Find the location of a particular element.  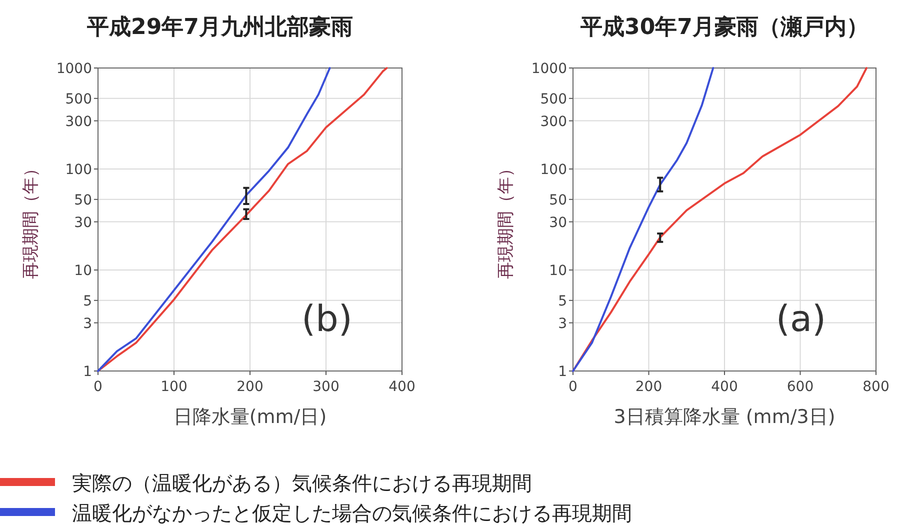

legend-label: 温暖化がなかったと仮定した場合の気候条件における再現期間 is located at coordinates (352, 513).